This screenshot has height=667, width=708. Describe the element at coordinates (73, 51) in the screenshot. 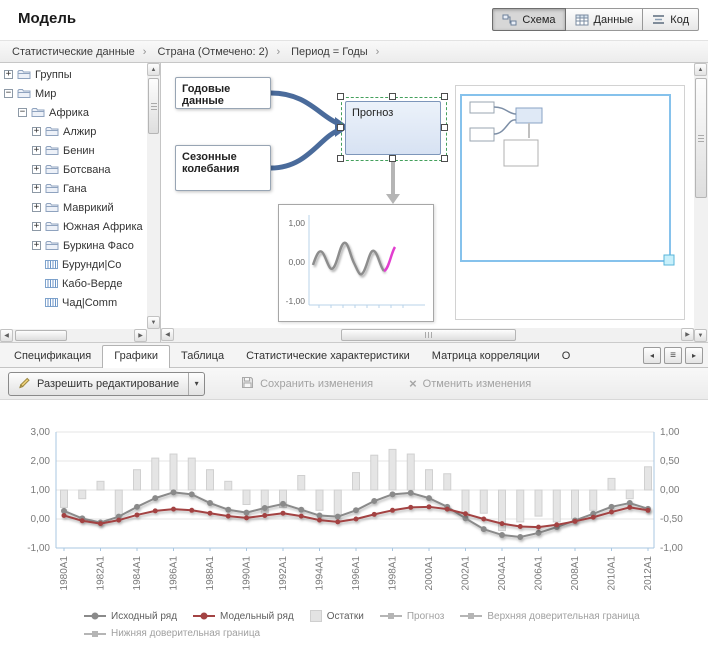

I see `breadcrumb-item: Статистические данные` at that location.